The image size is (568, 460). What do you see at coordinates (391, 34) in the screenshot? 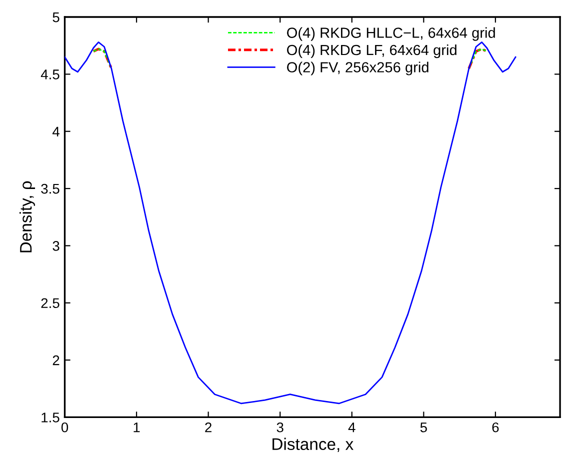
I see `legend-label: O(4) RKDG HLLC−L, 64x64 grid` at bounding box center [391, 34].